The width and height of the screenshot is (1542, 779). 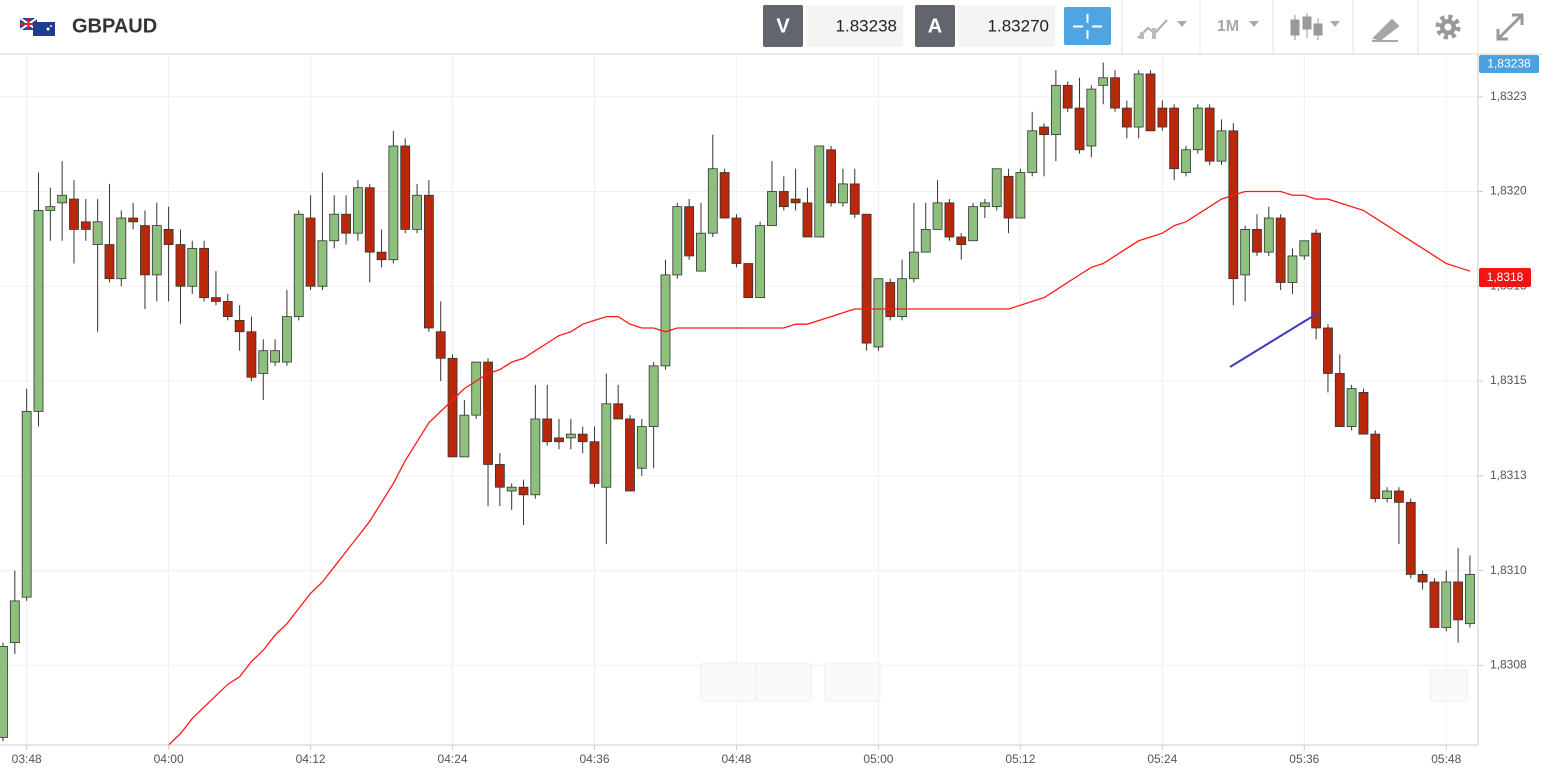 I want to click on settings-button, so click(x=1448, y=27).